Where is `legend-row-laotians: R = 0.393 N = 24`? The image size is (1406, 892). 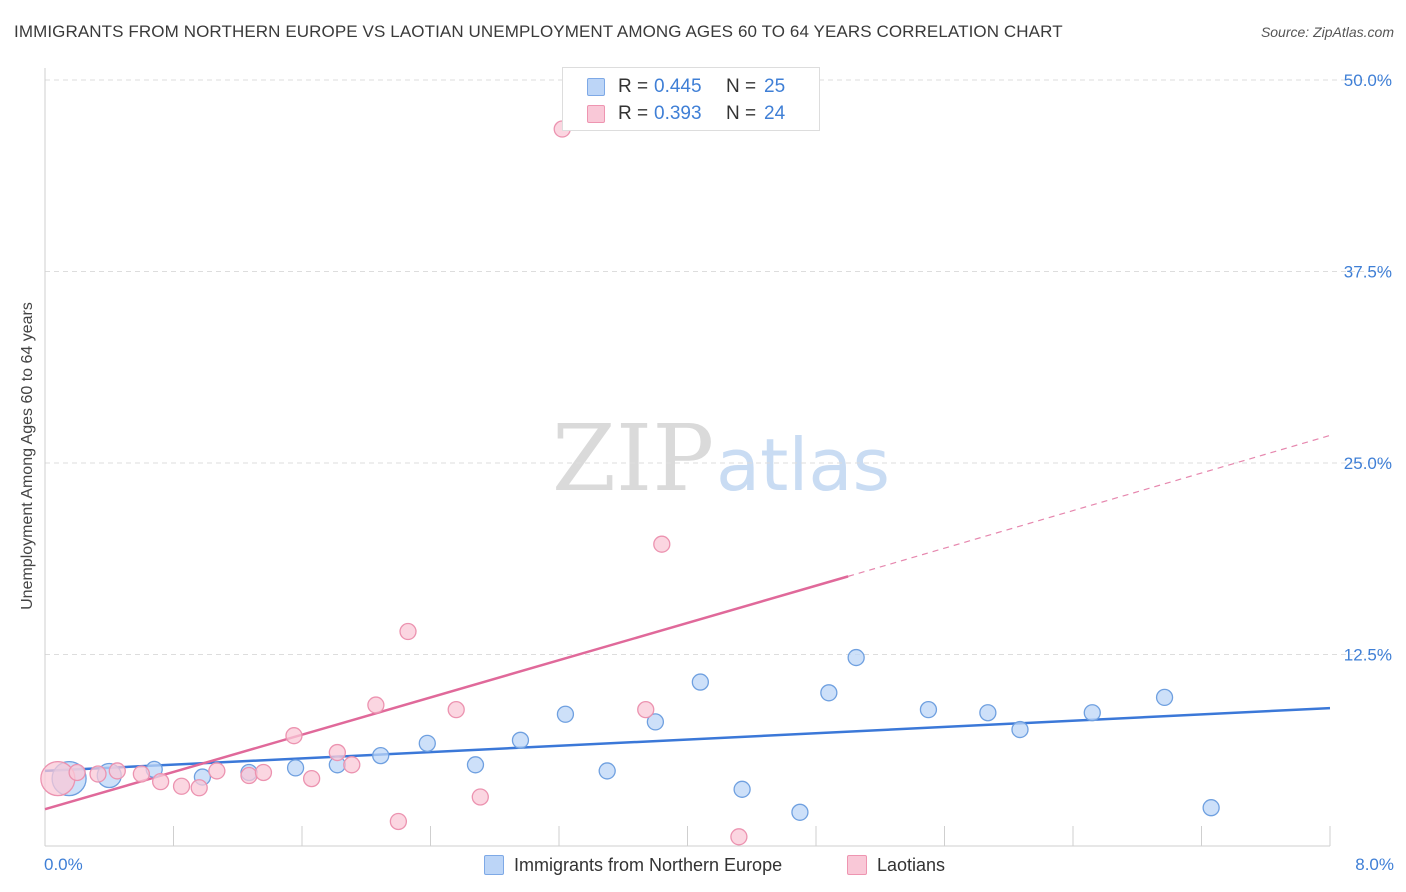
legend-row-laotians: R = 0.393 N = 24 is located at coordinates (686, 114).